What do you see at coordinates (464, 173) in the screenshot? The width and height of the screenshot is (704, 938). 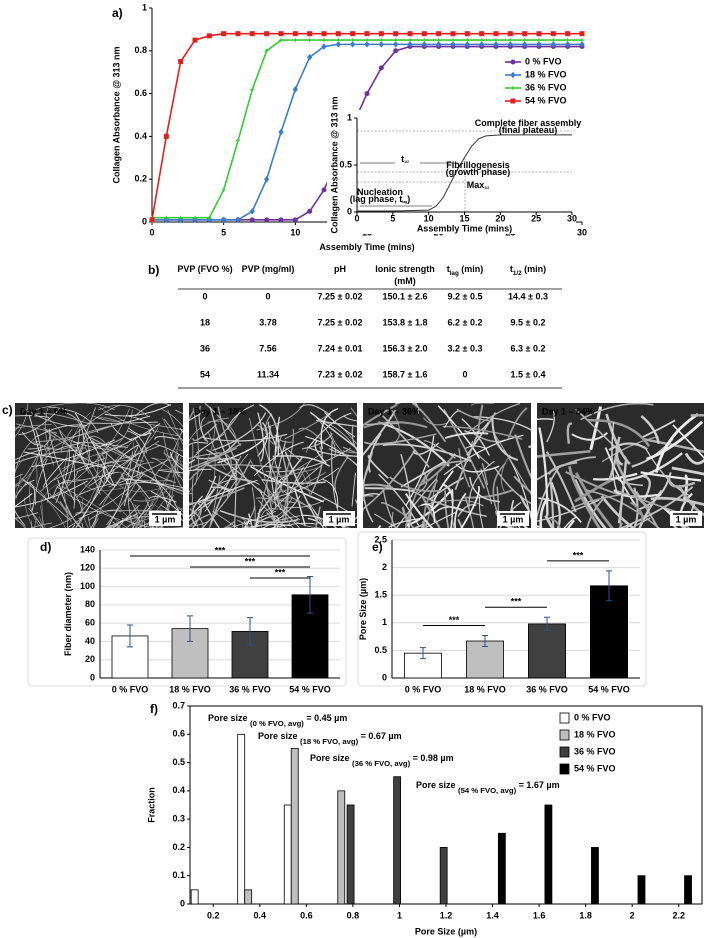 I see `line` at bounding box center [464, 173].